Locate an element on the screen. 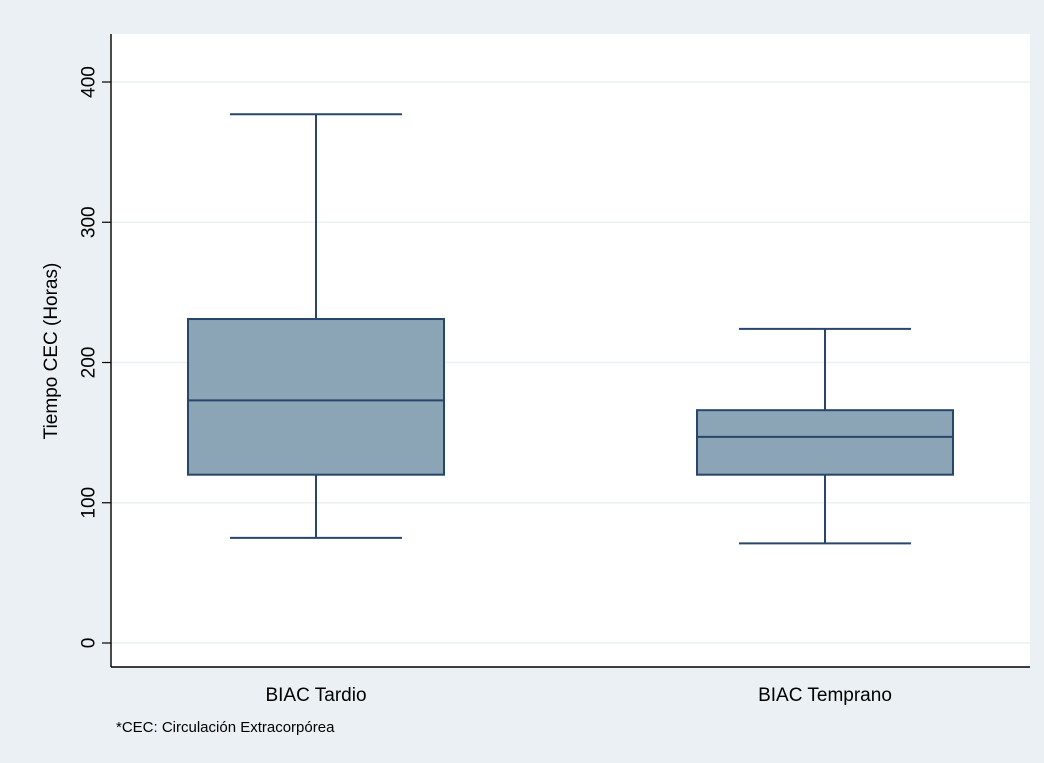 The height and width of the screenshot is (763, 1044). y-tick-label-0: 0 is located at coordinates (89, 643).